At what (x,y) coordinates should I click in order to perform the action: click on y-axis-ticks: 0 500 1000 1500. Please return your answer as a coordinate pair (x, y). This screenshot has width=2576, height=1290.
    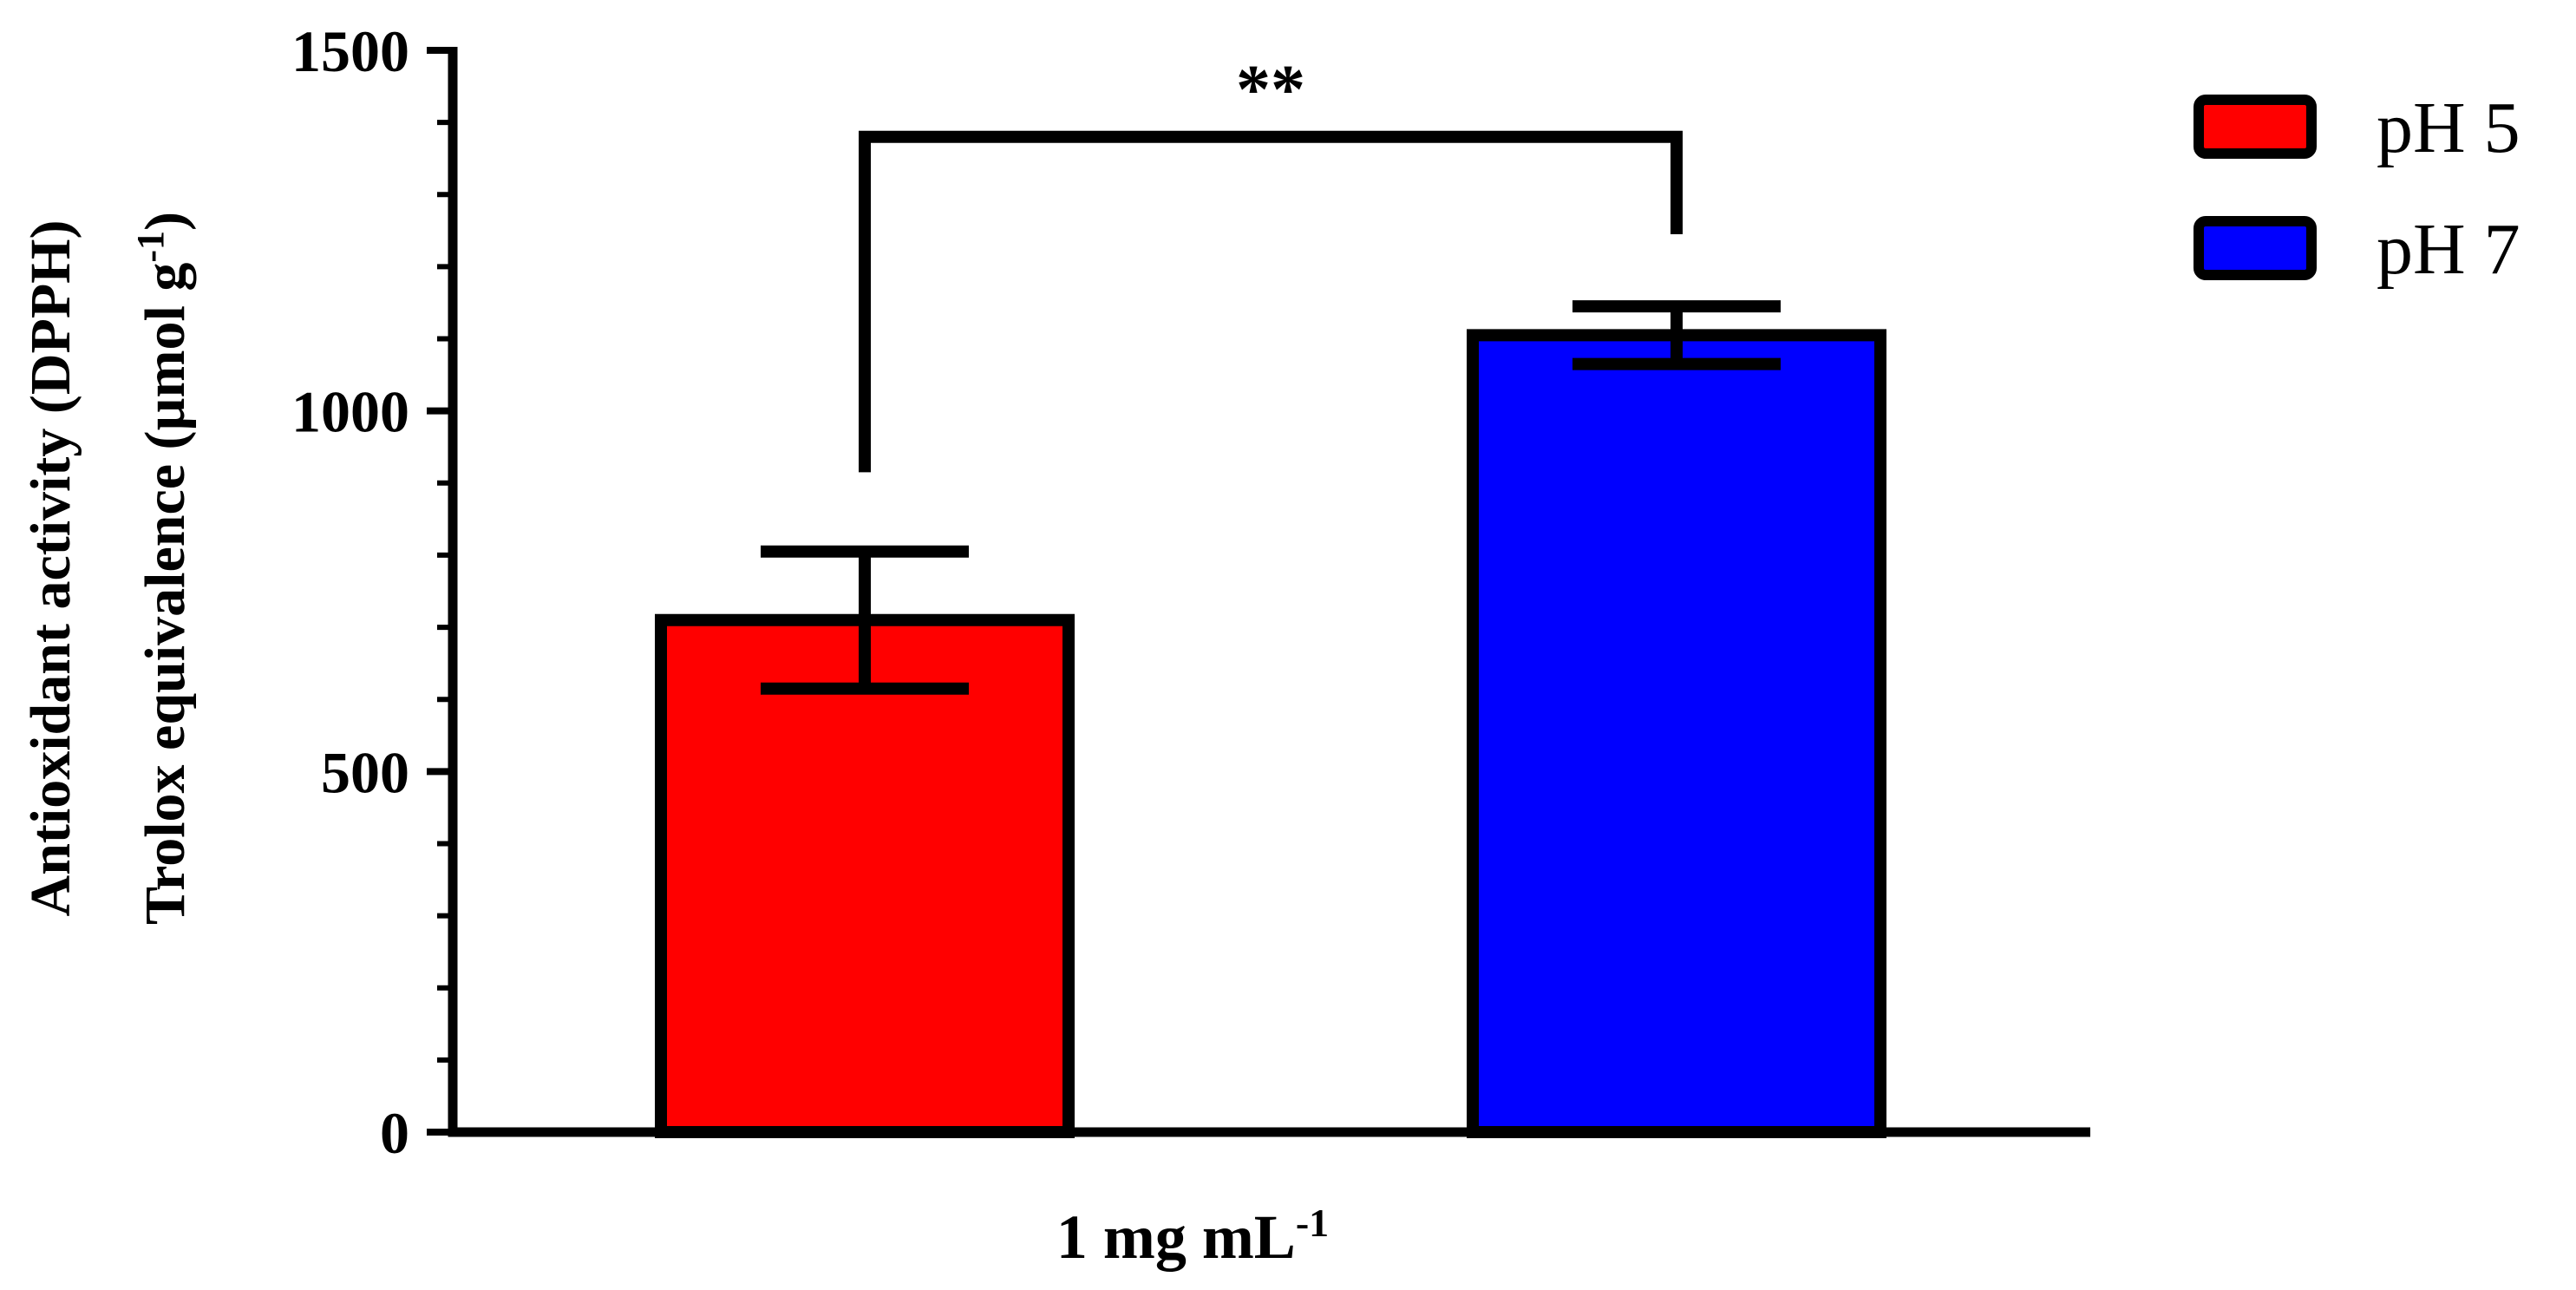
    Looking at the image, I should click on (372, 592).